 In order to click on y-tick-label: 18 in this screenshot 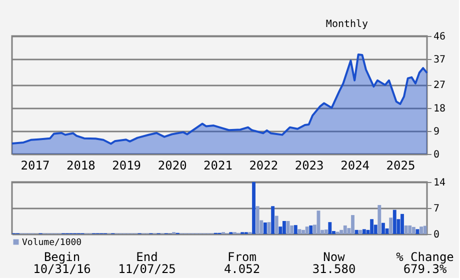, I will do `click(440, 108)`.